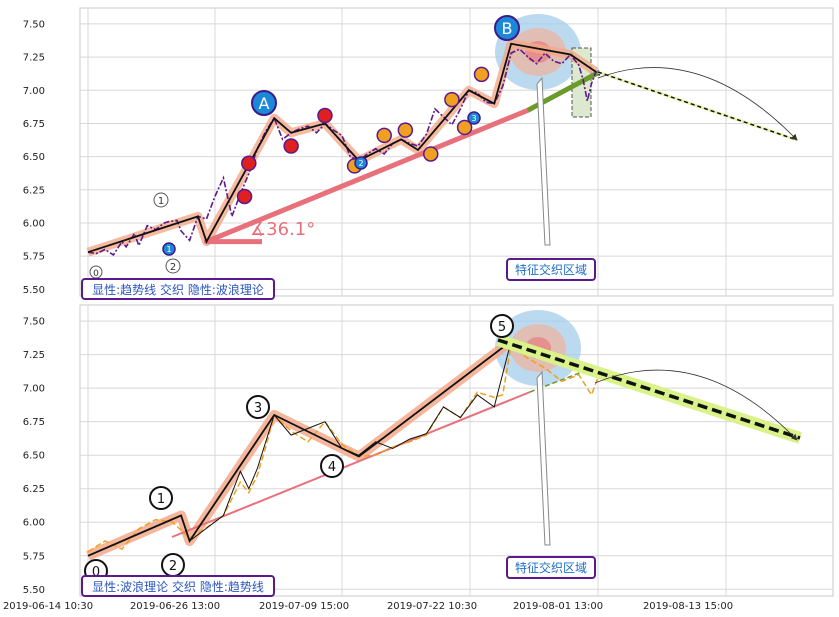  I want to click on legend-box: 显性:波浪理论 交织 隐性:趋势线, so click(178, 586).